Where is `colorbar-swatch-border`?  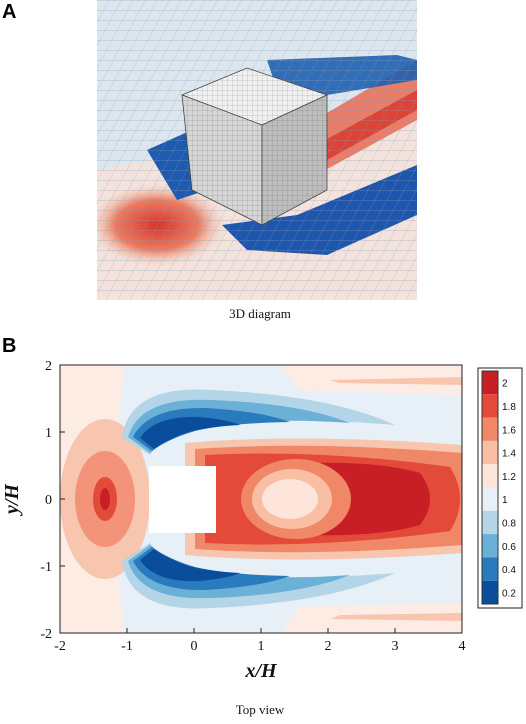 colorbar-swatch-border is located at coordinates (490, 487).